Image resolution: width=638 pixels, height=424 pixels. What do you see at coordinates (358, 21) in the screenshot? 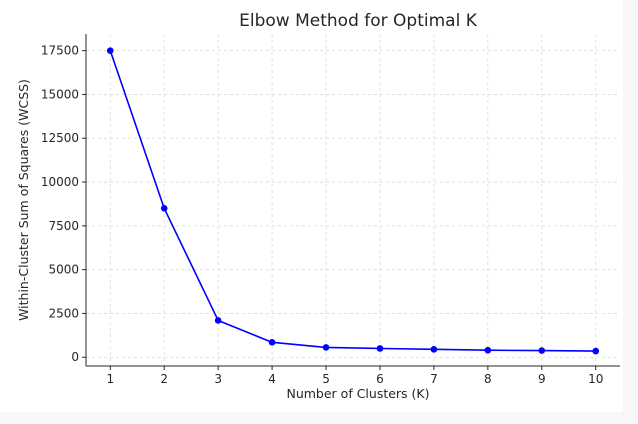
I see `chart-title: Elbow Method for Optimal K` at bounding box center [358, 21].